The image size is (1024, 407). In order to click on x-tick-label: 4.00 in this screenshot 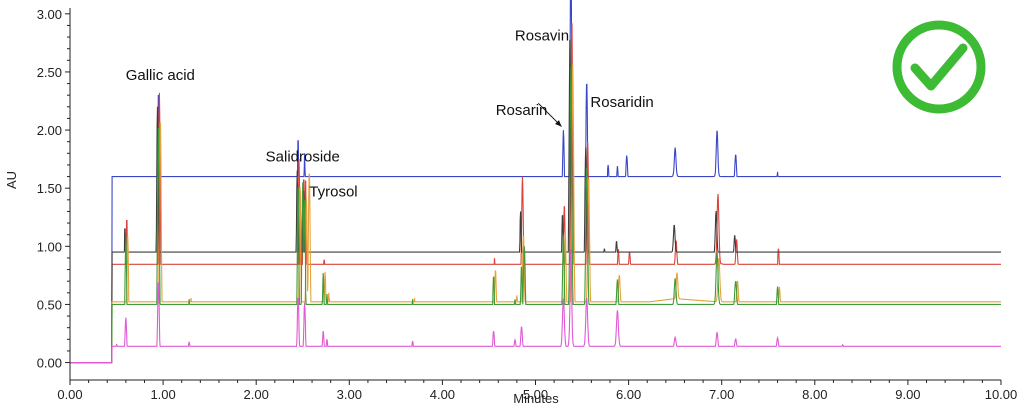, I will do `click(442, 394)`.